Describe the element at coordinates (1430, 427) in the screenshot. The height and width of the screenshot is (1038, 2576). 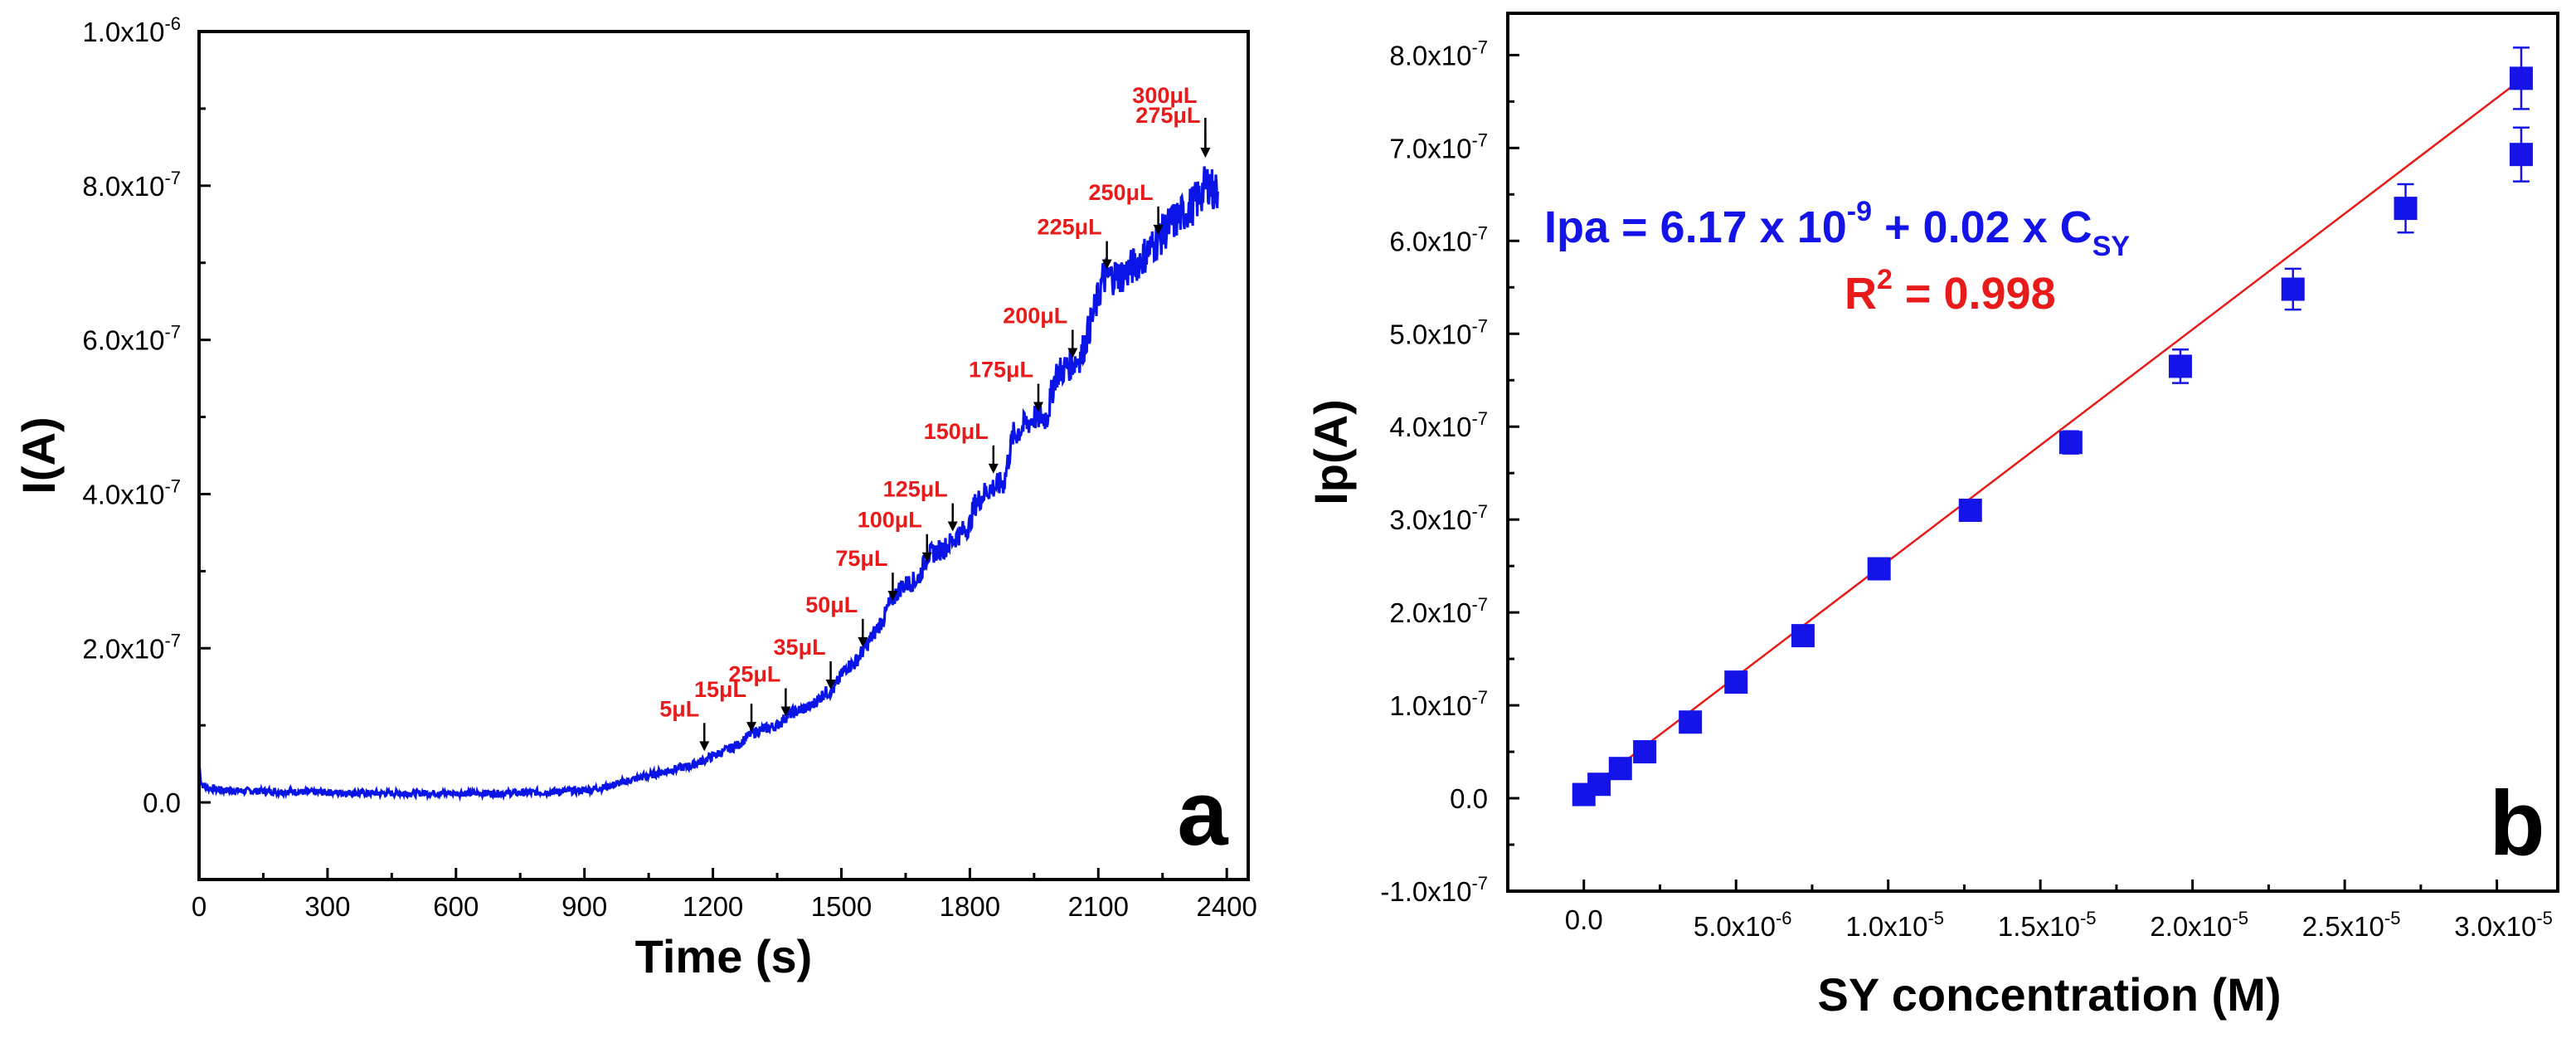
I see `panel-b-y-tick-label-mantissa: 4.0x10` at that location.